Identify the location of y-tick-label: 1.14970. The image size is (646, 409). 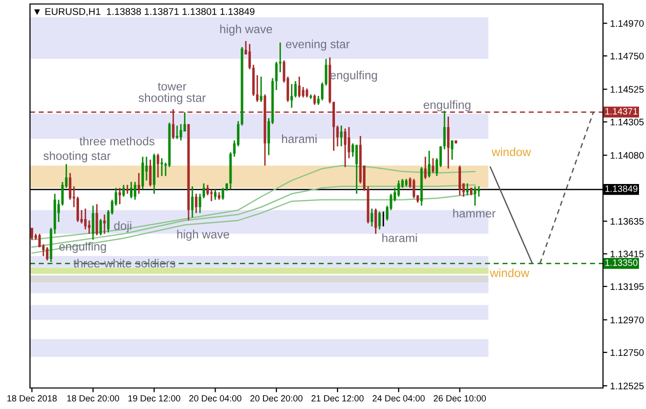
(627, 23).